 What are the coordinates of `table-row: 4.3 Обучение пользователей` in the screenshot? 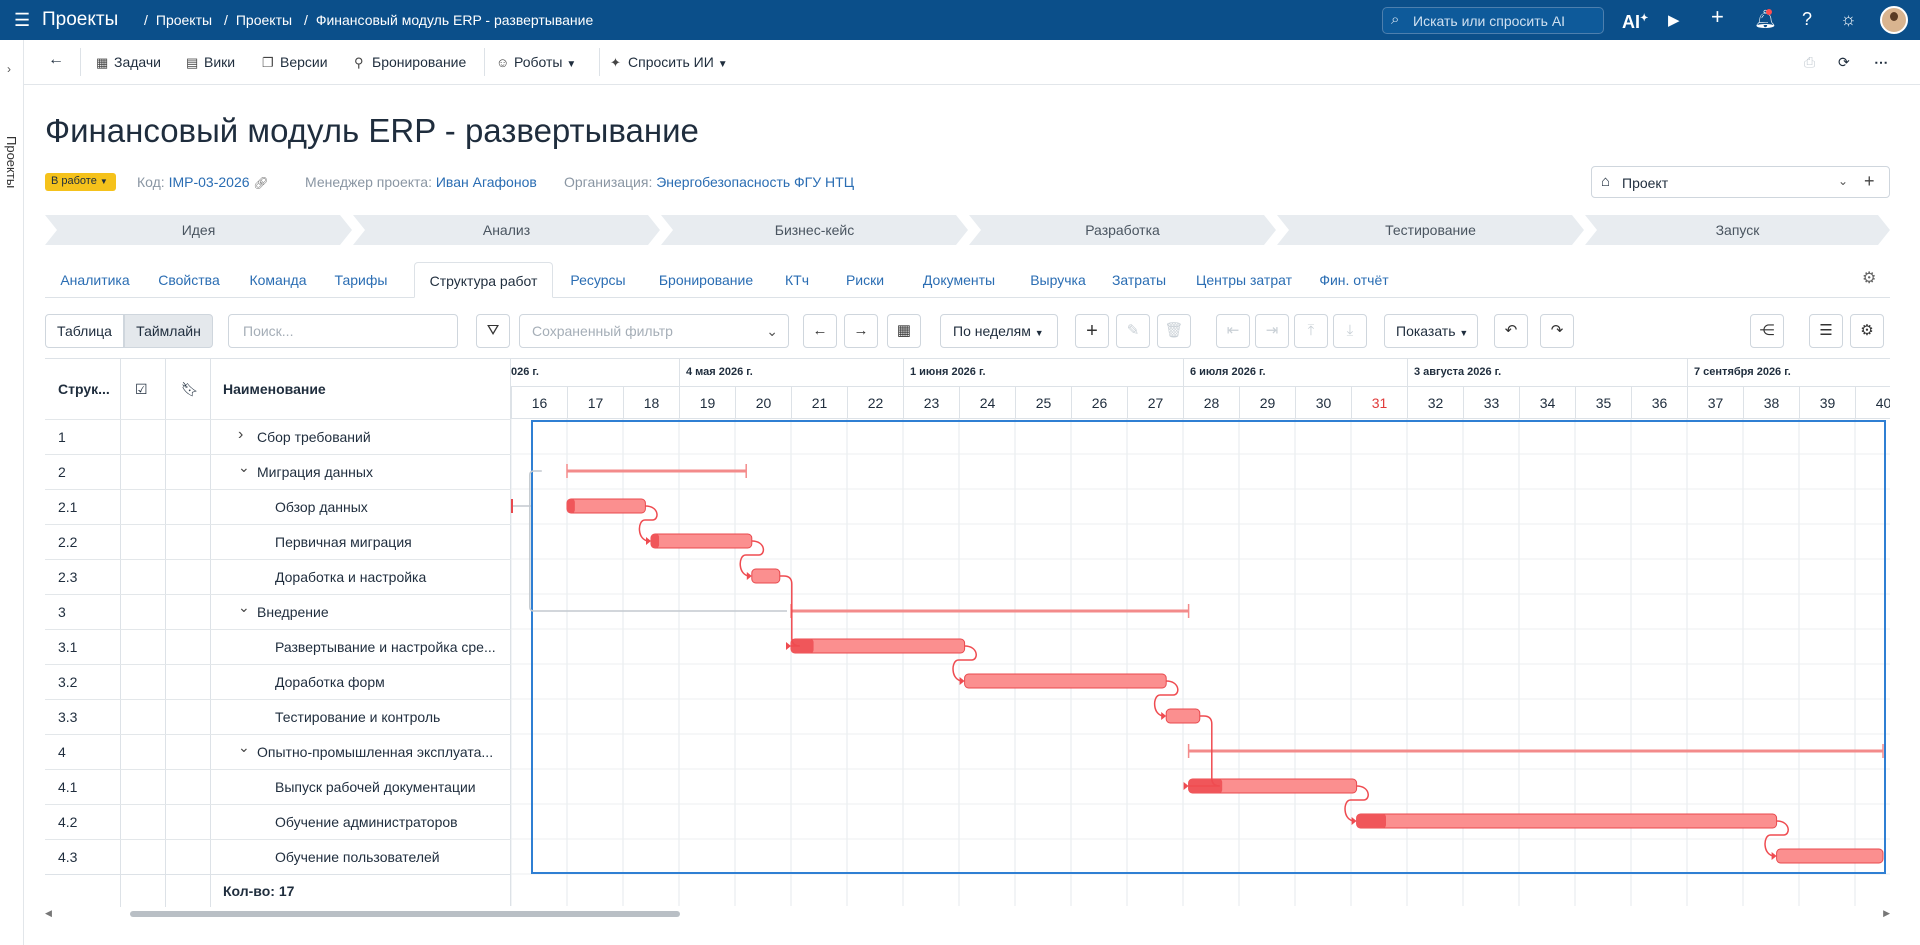 It's located at (278, 856).